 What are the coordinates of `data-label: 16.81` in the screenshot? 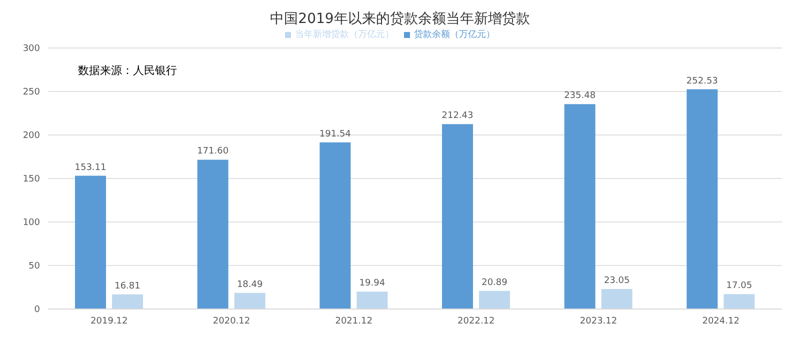 It's located at (127, 286).